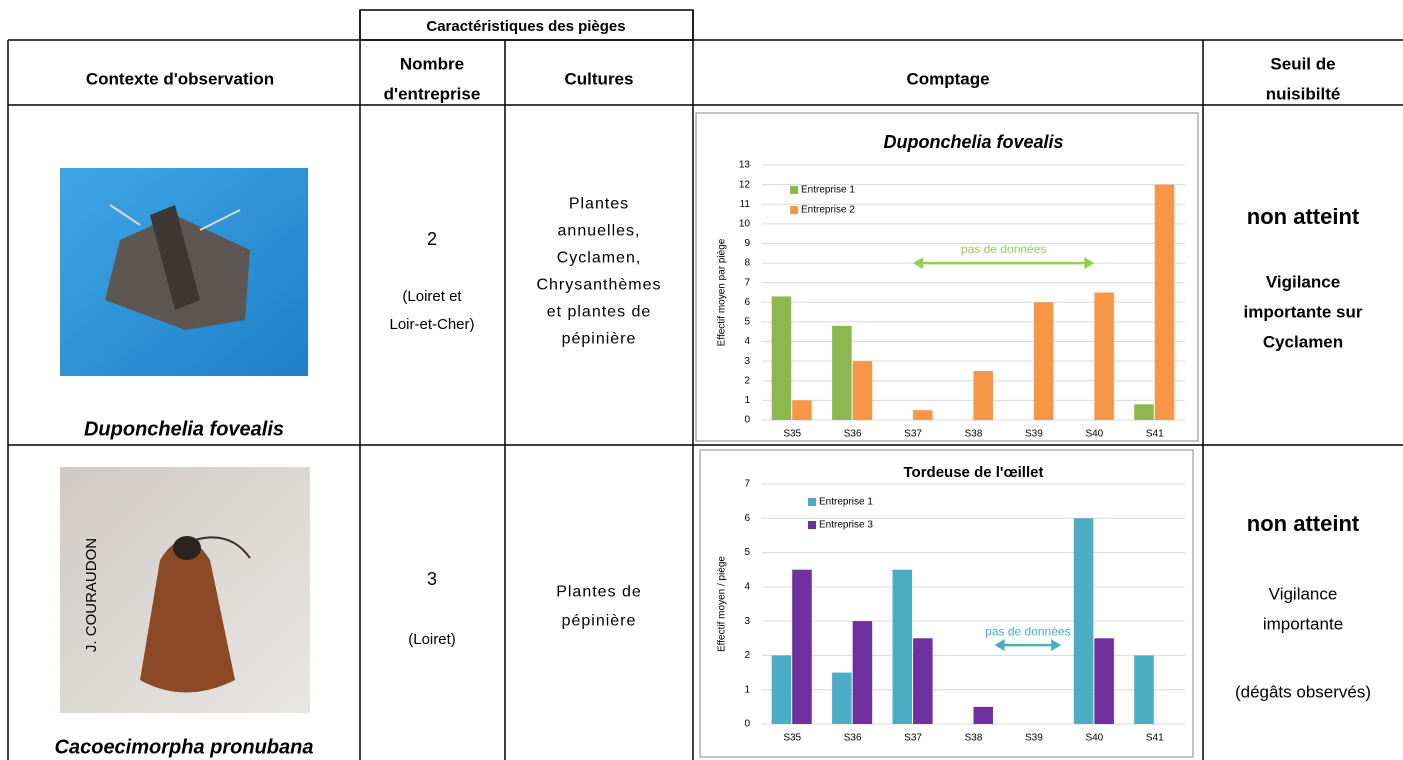 The height and width of the screenshot is (760, 1403). Describe the element at coordinates (1303, 341) in the screenshot. I see `vigilance-note: Cyclamen` at that location.